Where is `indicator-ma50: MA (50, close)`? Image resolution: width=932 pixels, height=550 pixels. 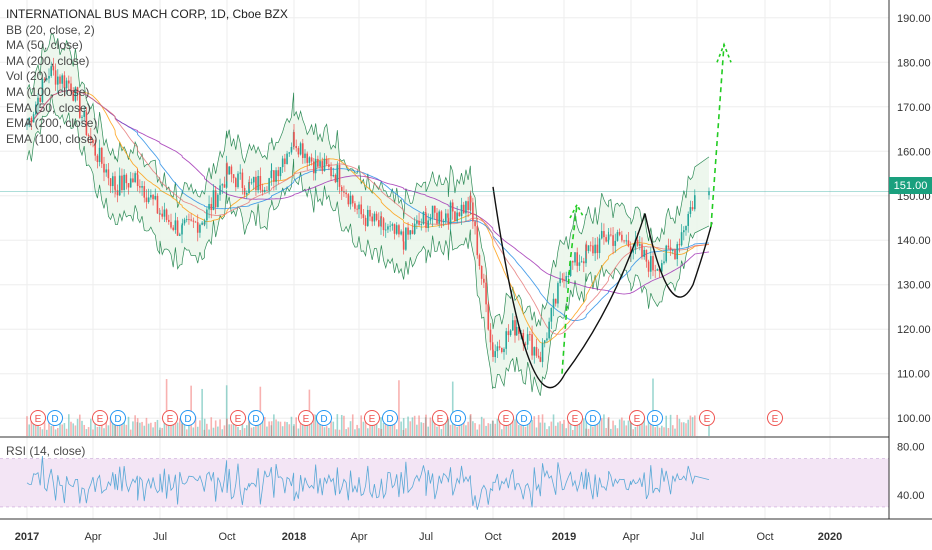 indicator-ma50: MA (50, close) is located at coordinates (44, 45).